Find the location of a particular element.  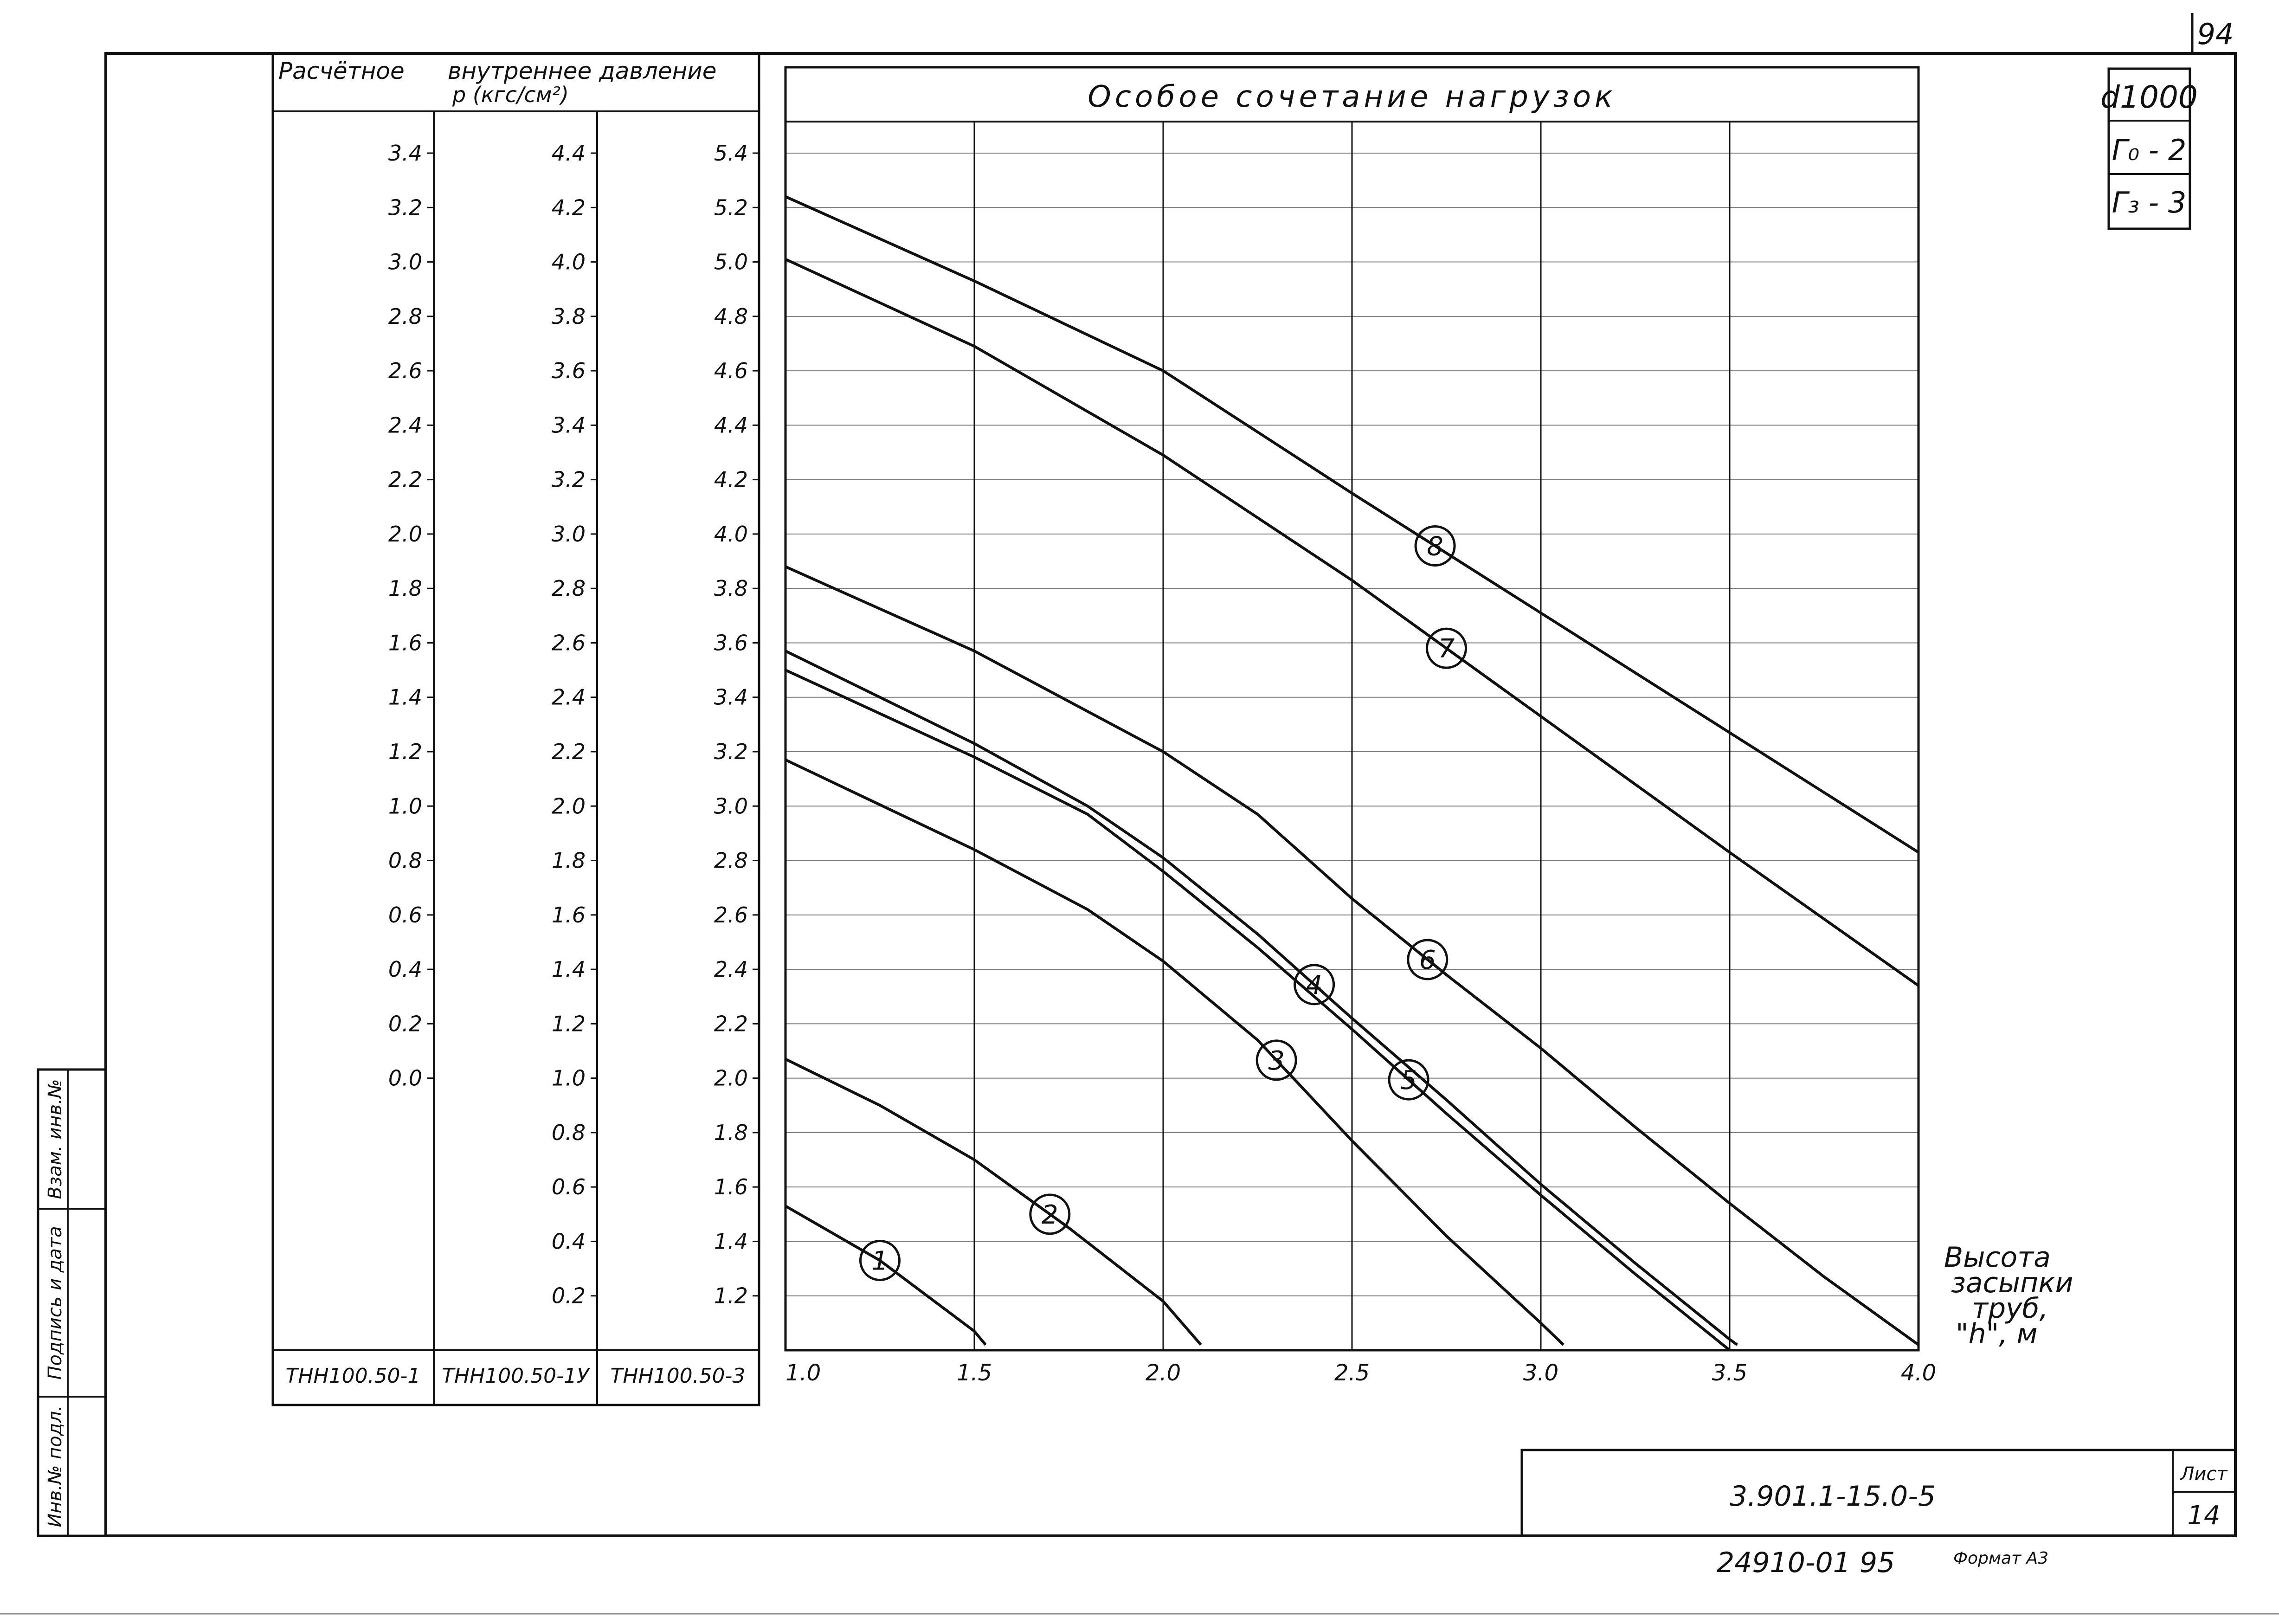

table-header-col1: Расчётное is located at coordinates (341, 71).